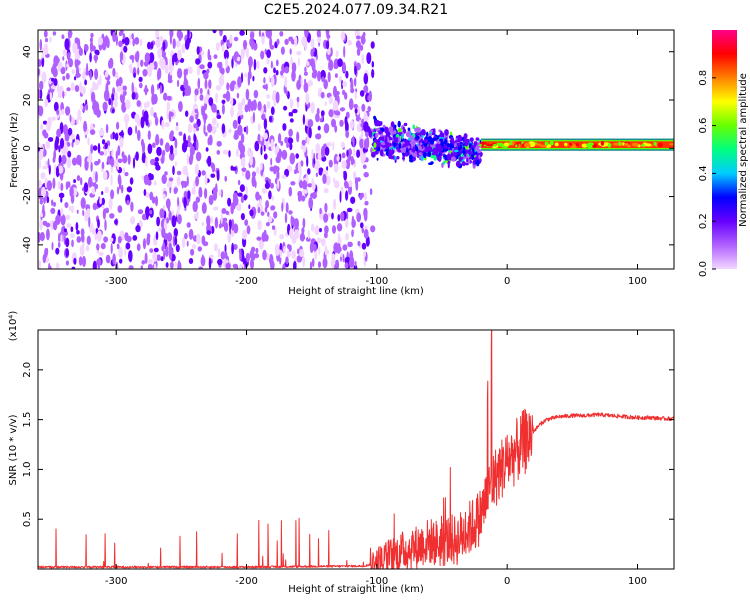  Describe the element at coordinates (27, 51) in the screenshot. I see `y-tick-label: 40` at that location.